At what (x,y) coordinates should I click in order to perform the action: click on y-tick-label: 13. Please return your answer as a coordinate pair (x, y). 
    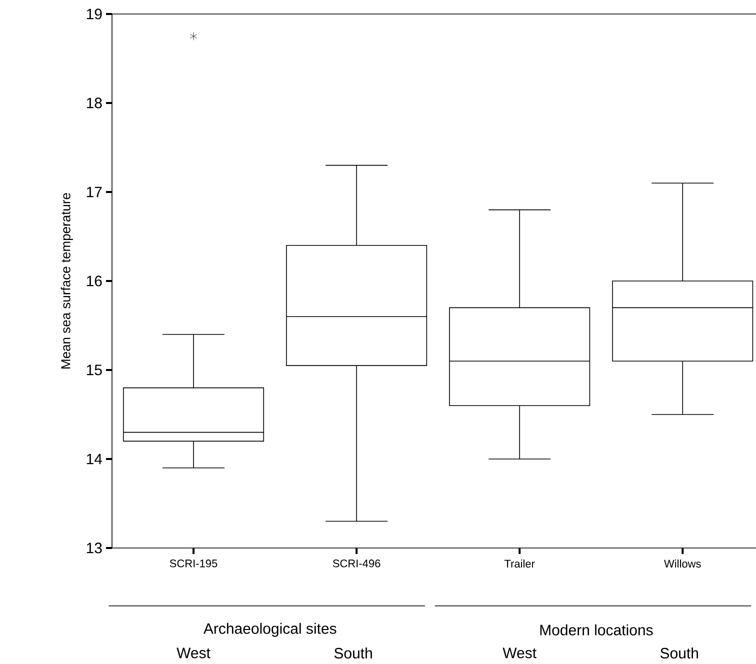
    Looking at the image, I should click on (94, 548).